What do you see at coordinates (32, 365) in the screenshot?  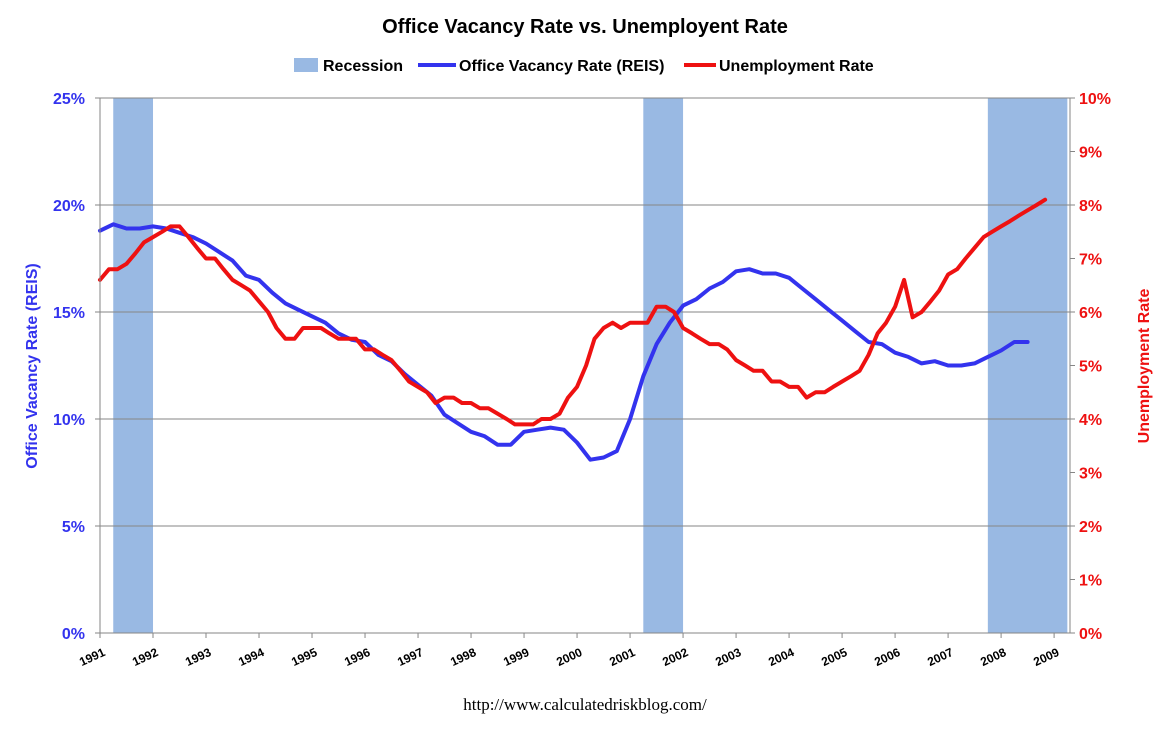 I see `left-axis-title: Office Vacancy Rate (REIS)` at bounding box center [32, 365].